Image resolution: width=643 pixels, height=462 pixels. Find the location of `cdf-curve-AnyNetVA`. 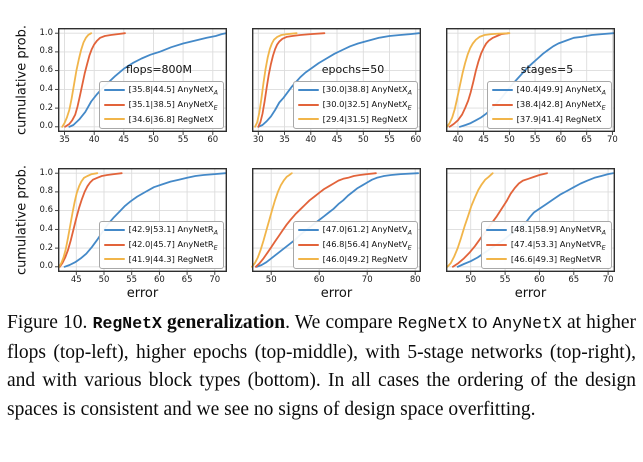

cdf-curve-AnyNetVA is located at coordinates (337, 220).